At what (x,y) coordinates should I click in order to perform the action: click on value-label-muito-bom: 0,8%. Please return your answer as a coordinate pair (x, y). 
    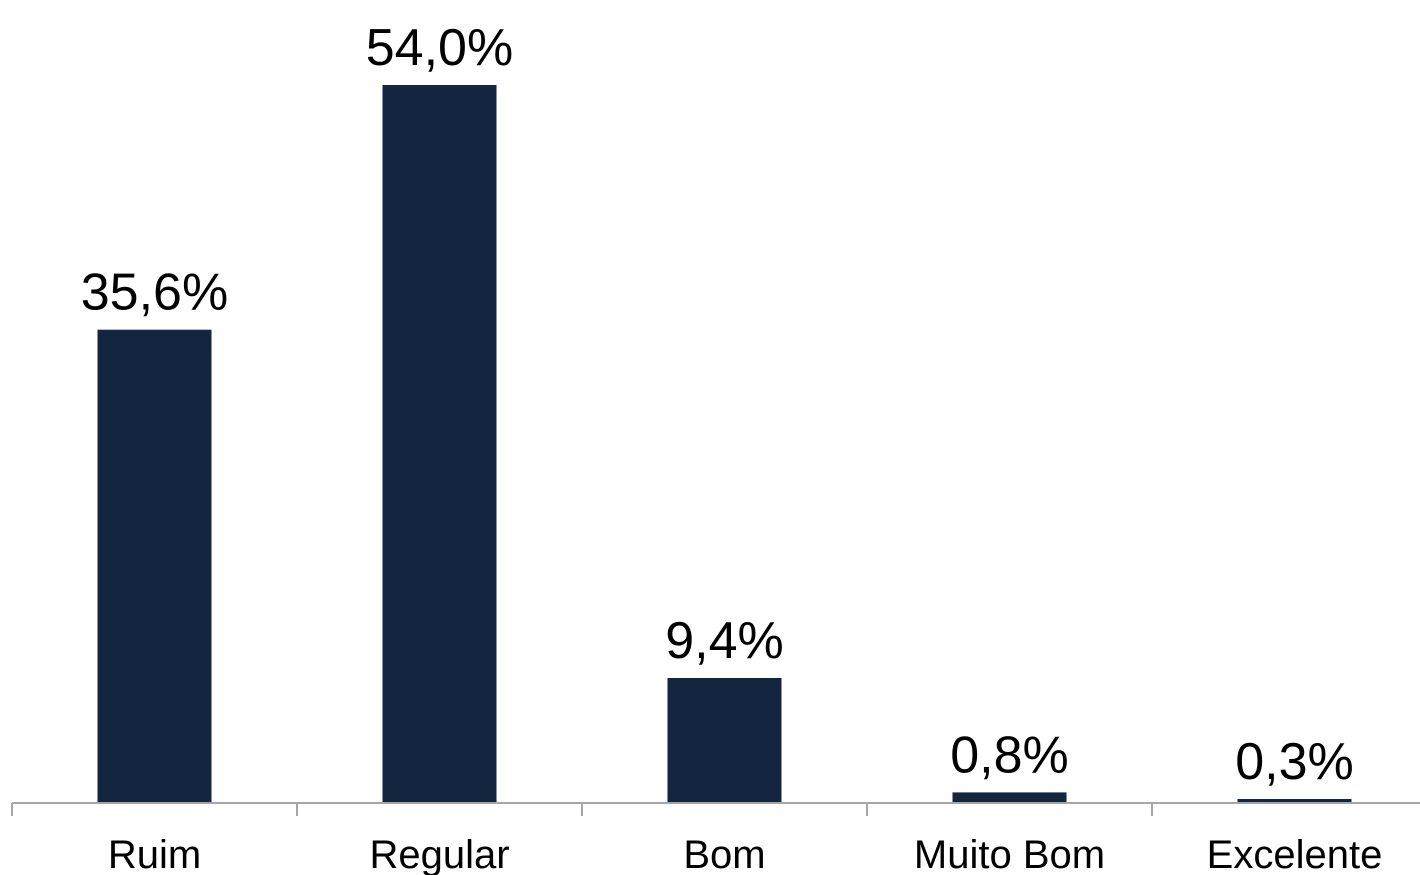
    Looking at the image, I should click on (1009, 755).